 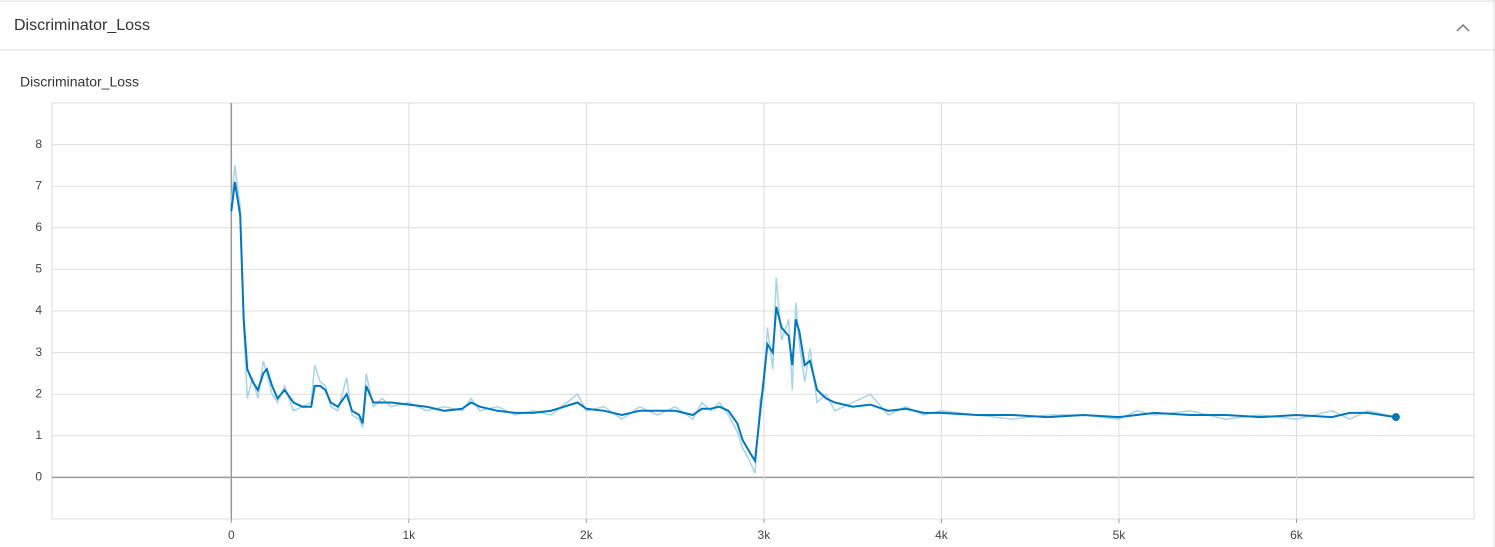 I want to click on y-tick-label: 5, so click(x=38, y=269).